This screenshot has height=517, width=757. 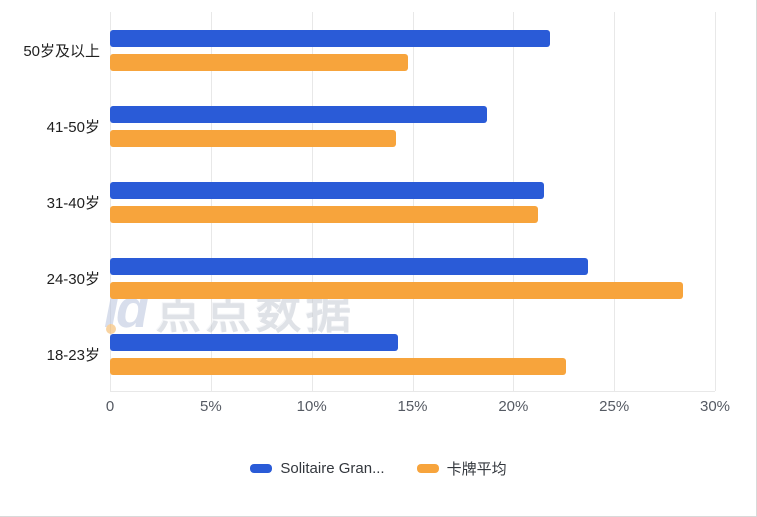 I want to click on legend: Solitaire Gran... 卡牌平均, so click(x=378, y=468).